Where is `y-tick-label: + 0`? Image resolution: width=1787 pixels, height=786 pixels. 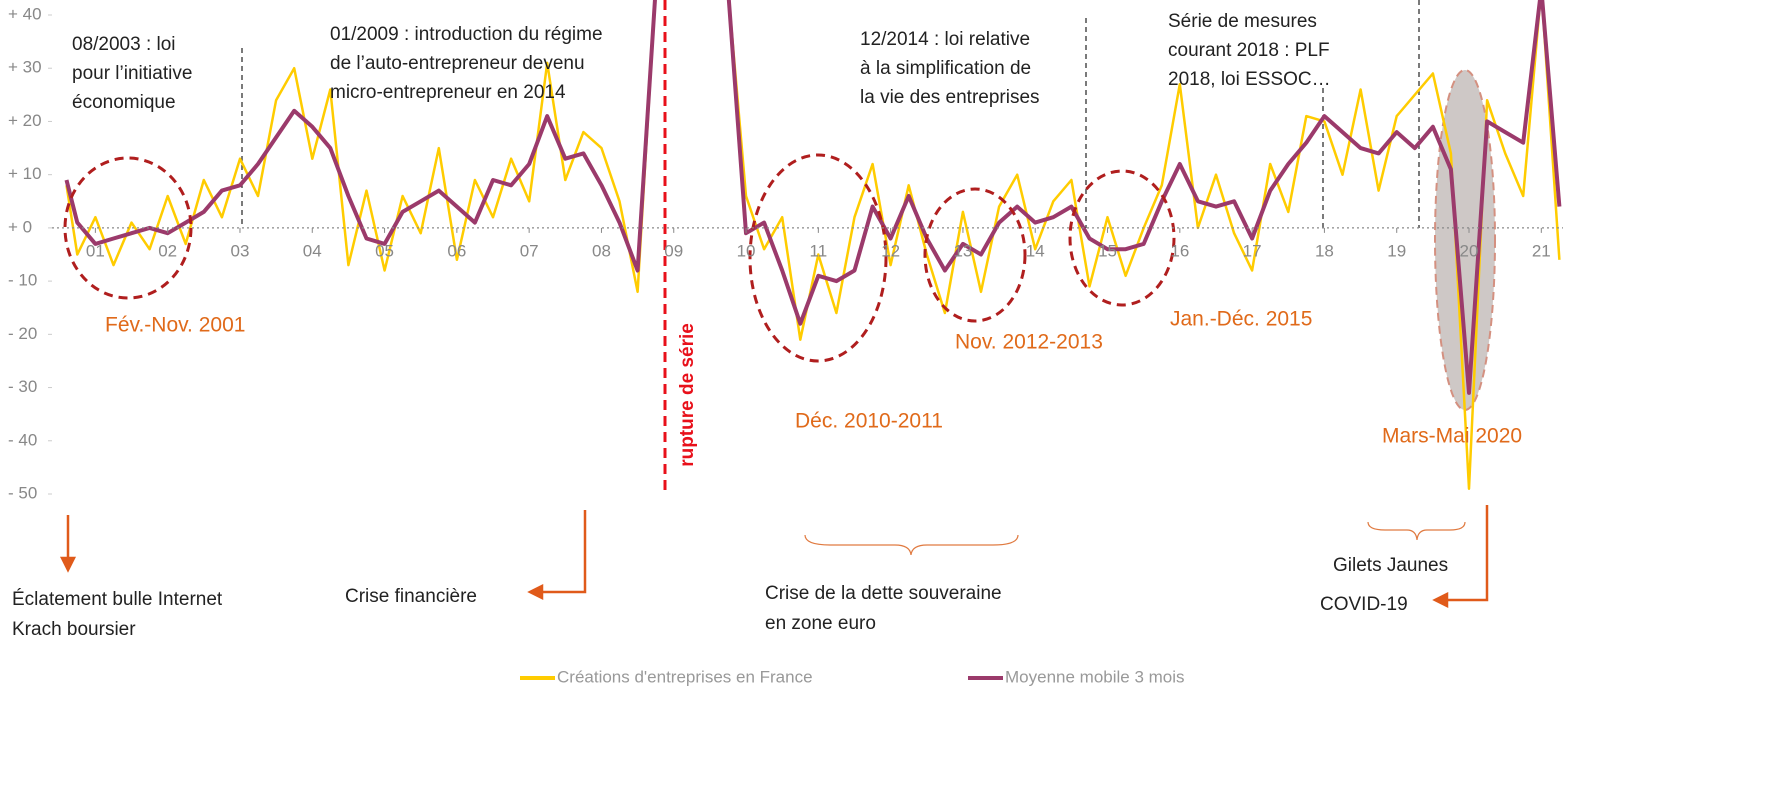
y-tick-label: + 0 is located at coordinates (20, 226).